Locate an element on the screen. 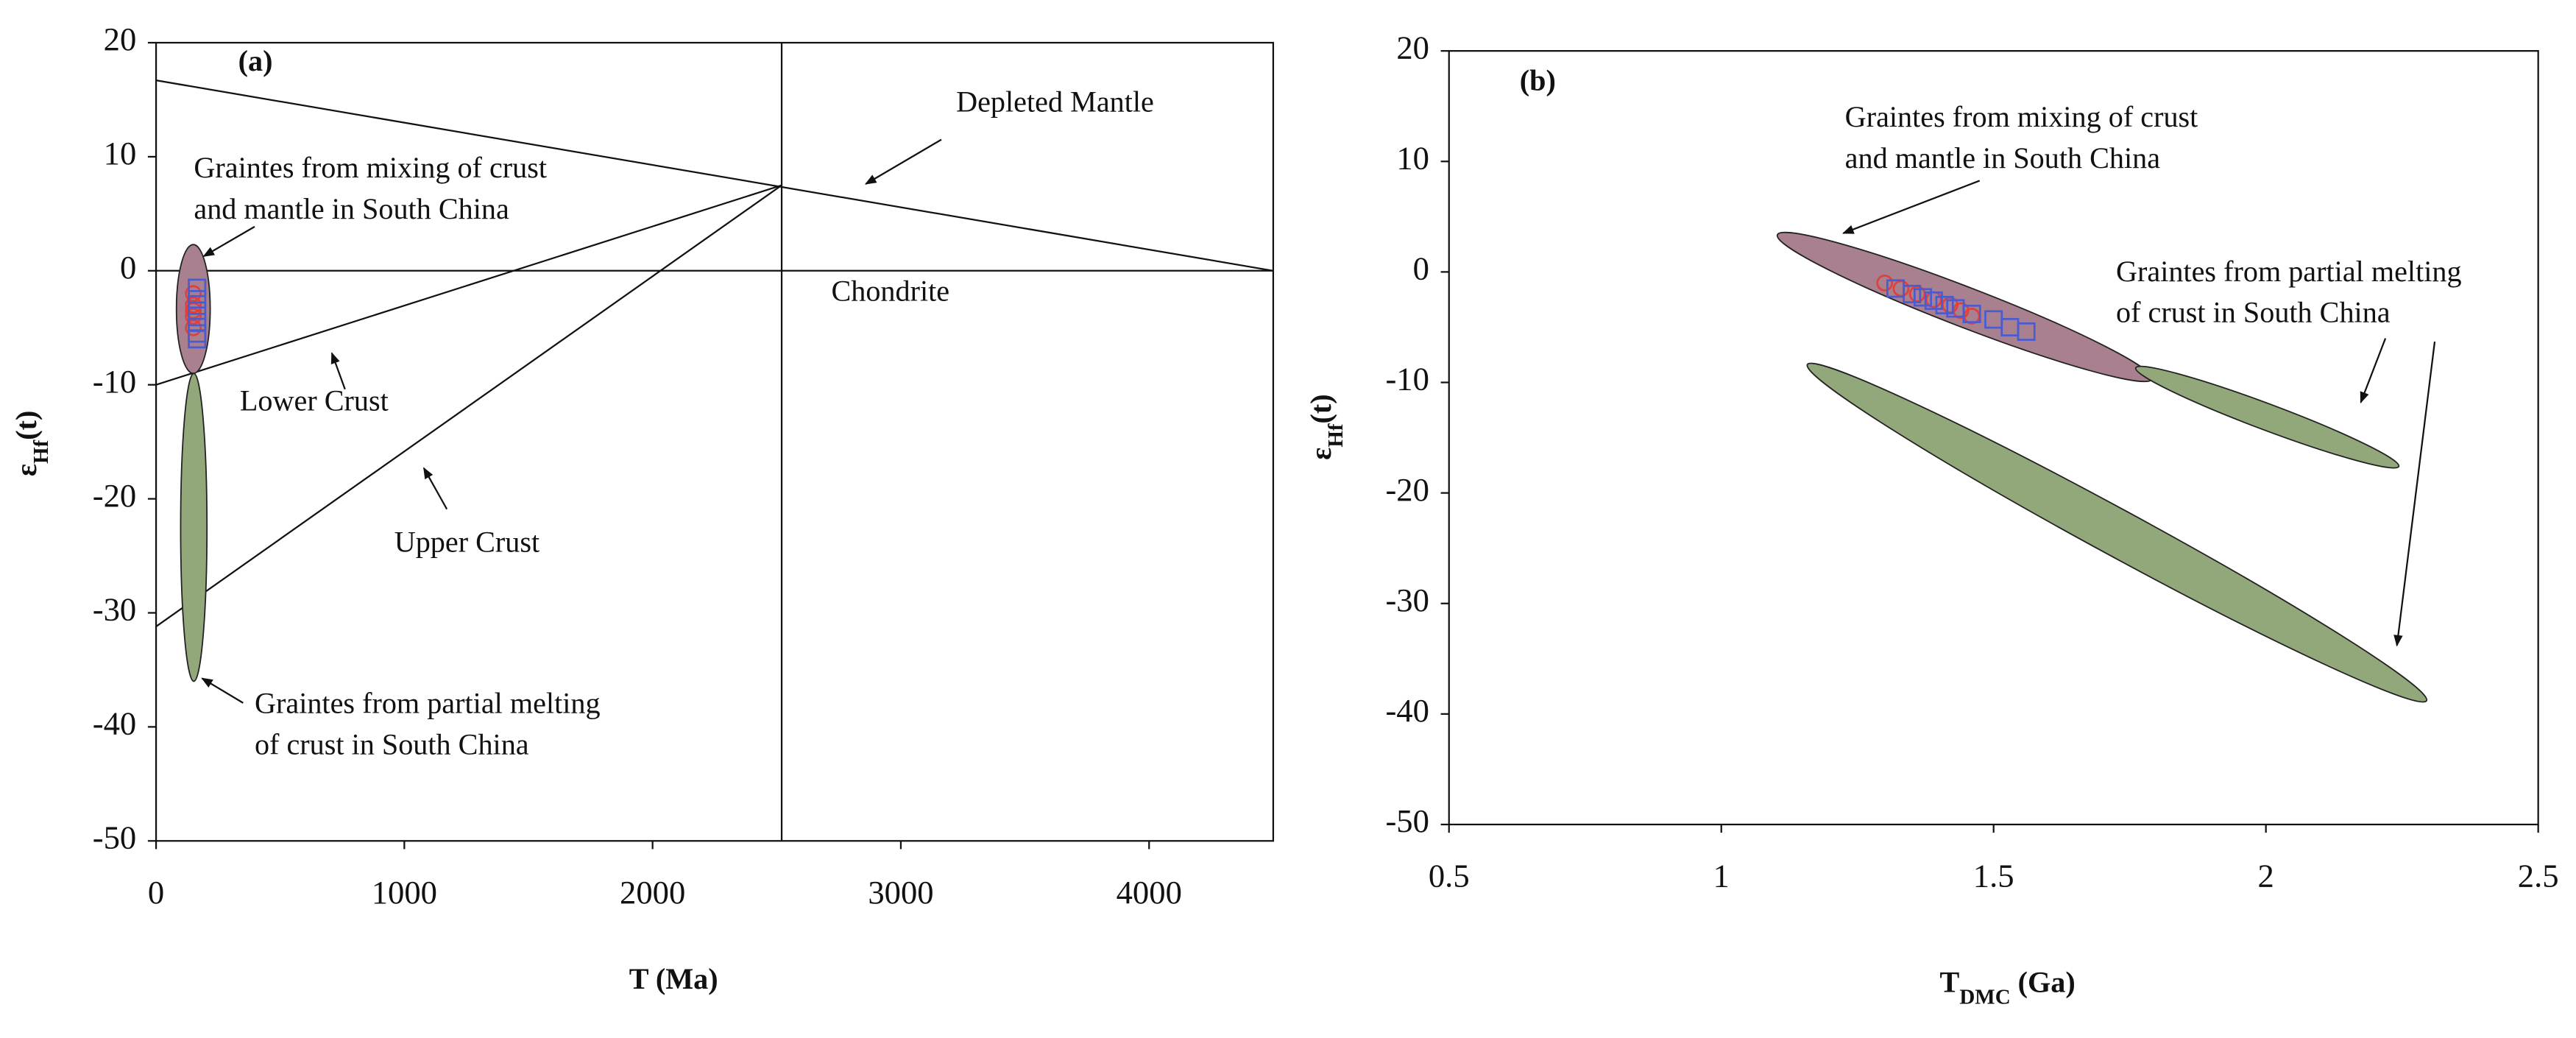 The height and width of the screenshot is (1038, 2576). line-label: Chondrite is located at coordinates (890, 290).